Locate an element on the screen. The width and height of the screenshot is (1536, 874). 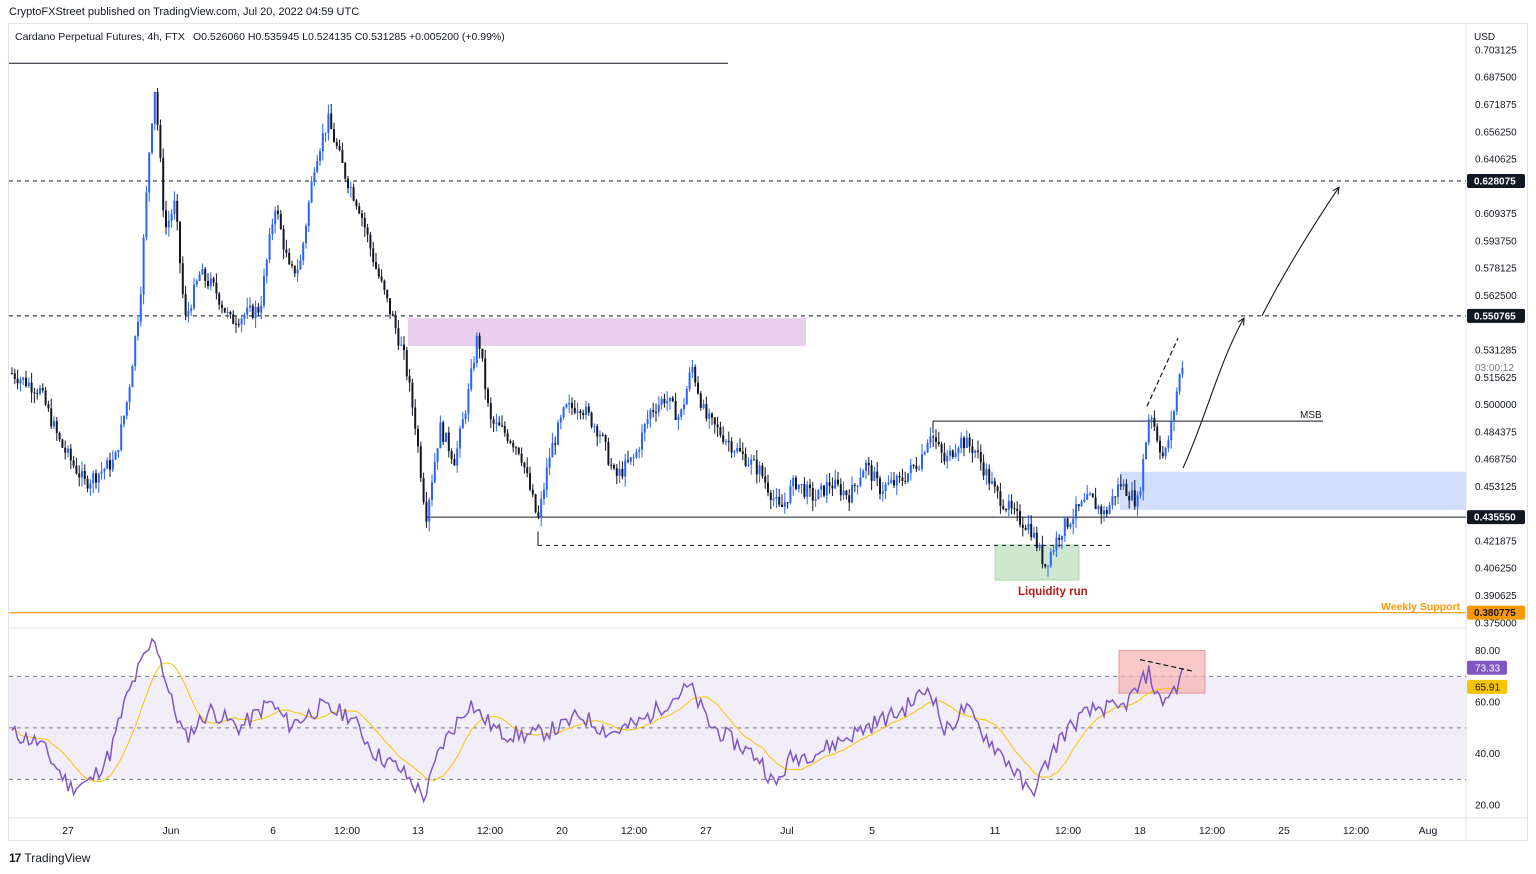
rsi-value-bg is located at coordinates (1487, 667).